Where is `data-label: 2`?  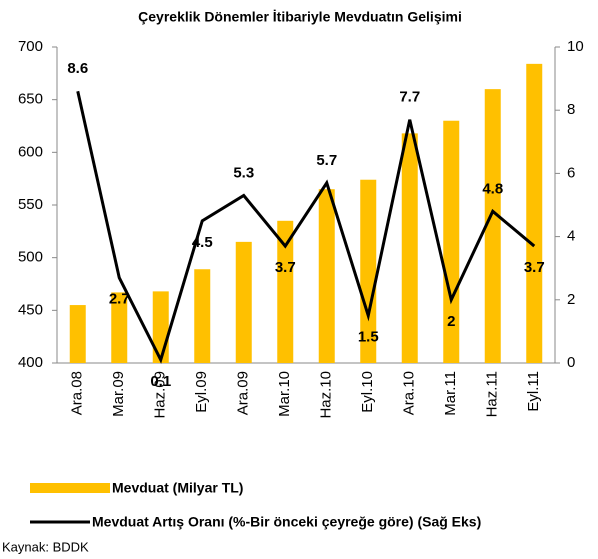 data-label: 2 is located at coordinates (451, 321).